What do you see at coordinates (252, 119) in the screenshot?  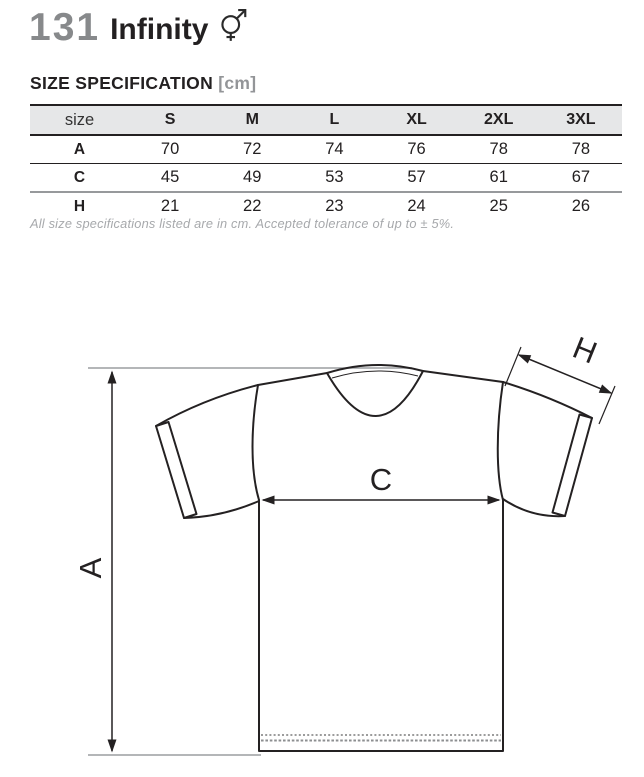 I see `column-header-m: M` at bounding box center [252, 119].